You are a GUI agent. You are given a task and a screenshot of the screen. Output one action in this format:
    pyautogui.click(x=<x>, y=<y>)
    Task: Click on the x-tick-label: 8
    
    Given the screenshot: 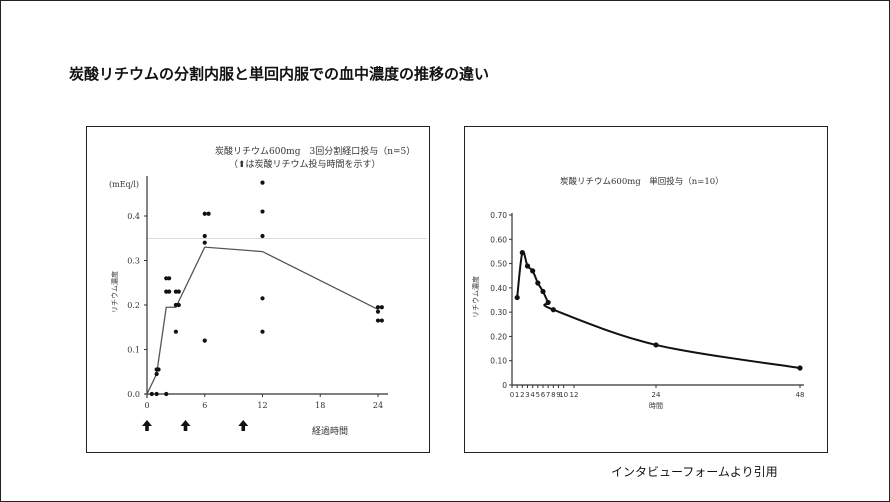 What is the action you would take?
    pyautogui.click(x=553, y=395)
    